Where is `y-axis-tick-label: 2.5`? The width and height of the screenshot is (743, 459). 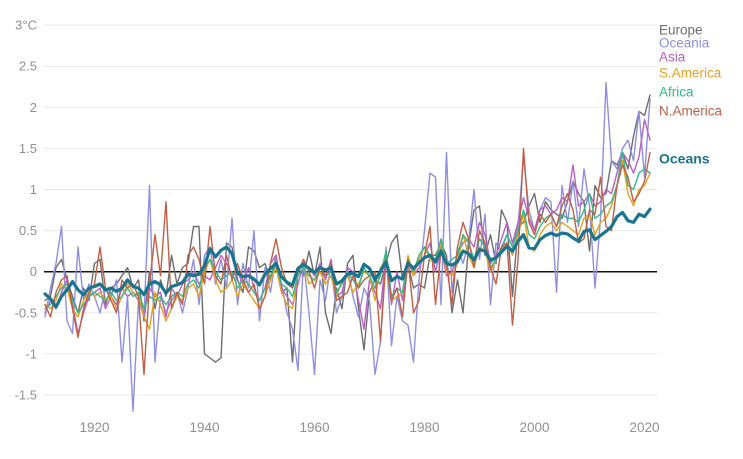
y-axis-tick-label: 2.5 is located at coordinates (28, 66).